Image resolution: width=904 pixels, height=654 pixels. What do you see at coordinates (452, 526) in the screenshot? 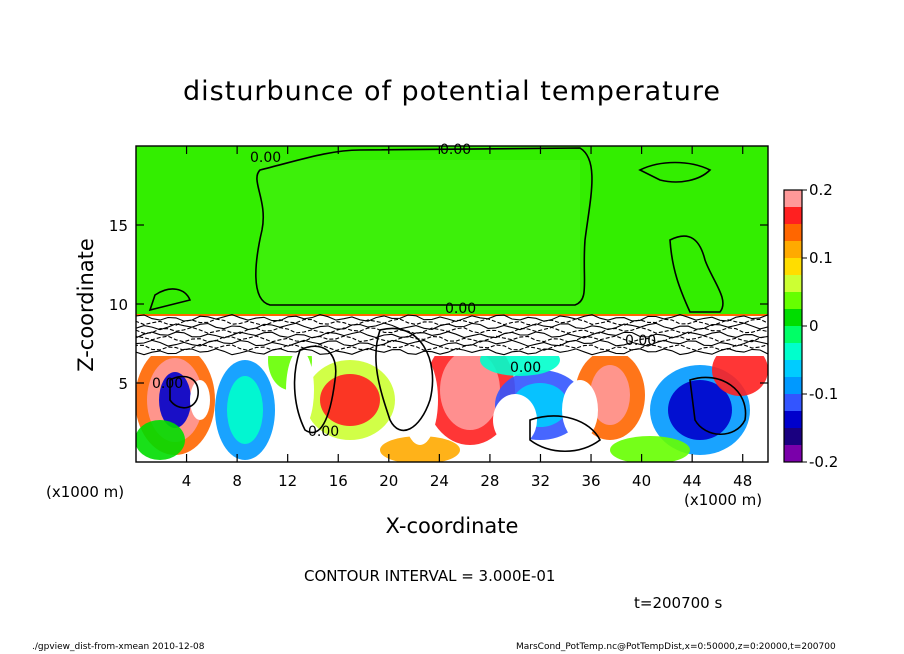
I see `x-axis-label: X-coordinate` at bounding box center [452, 526].